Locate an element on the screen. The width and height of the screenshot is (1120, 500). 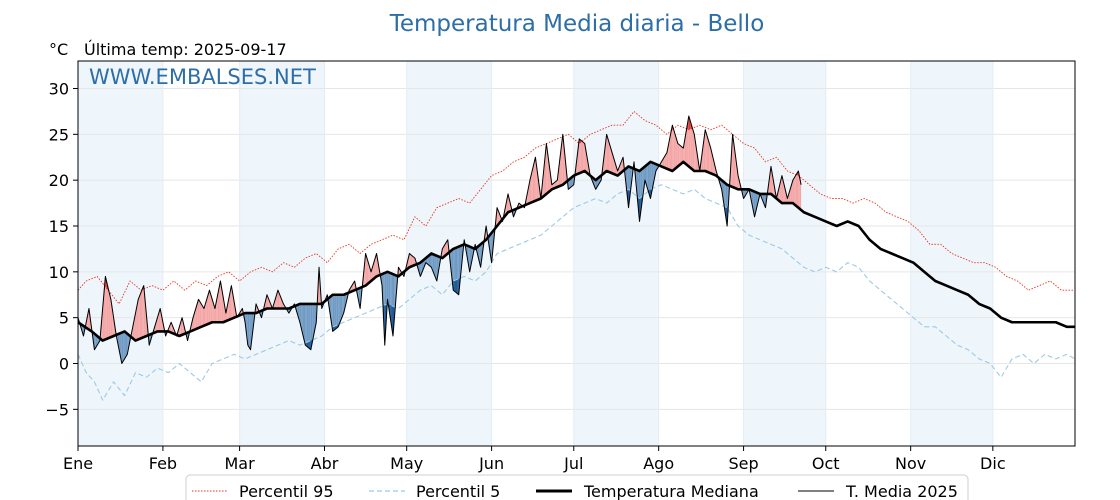
month-band is located at coordinates (784, 253).